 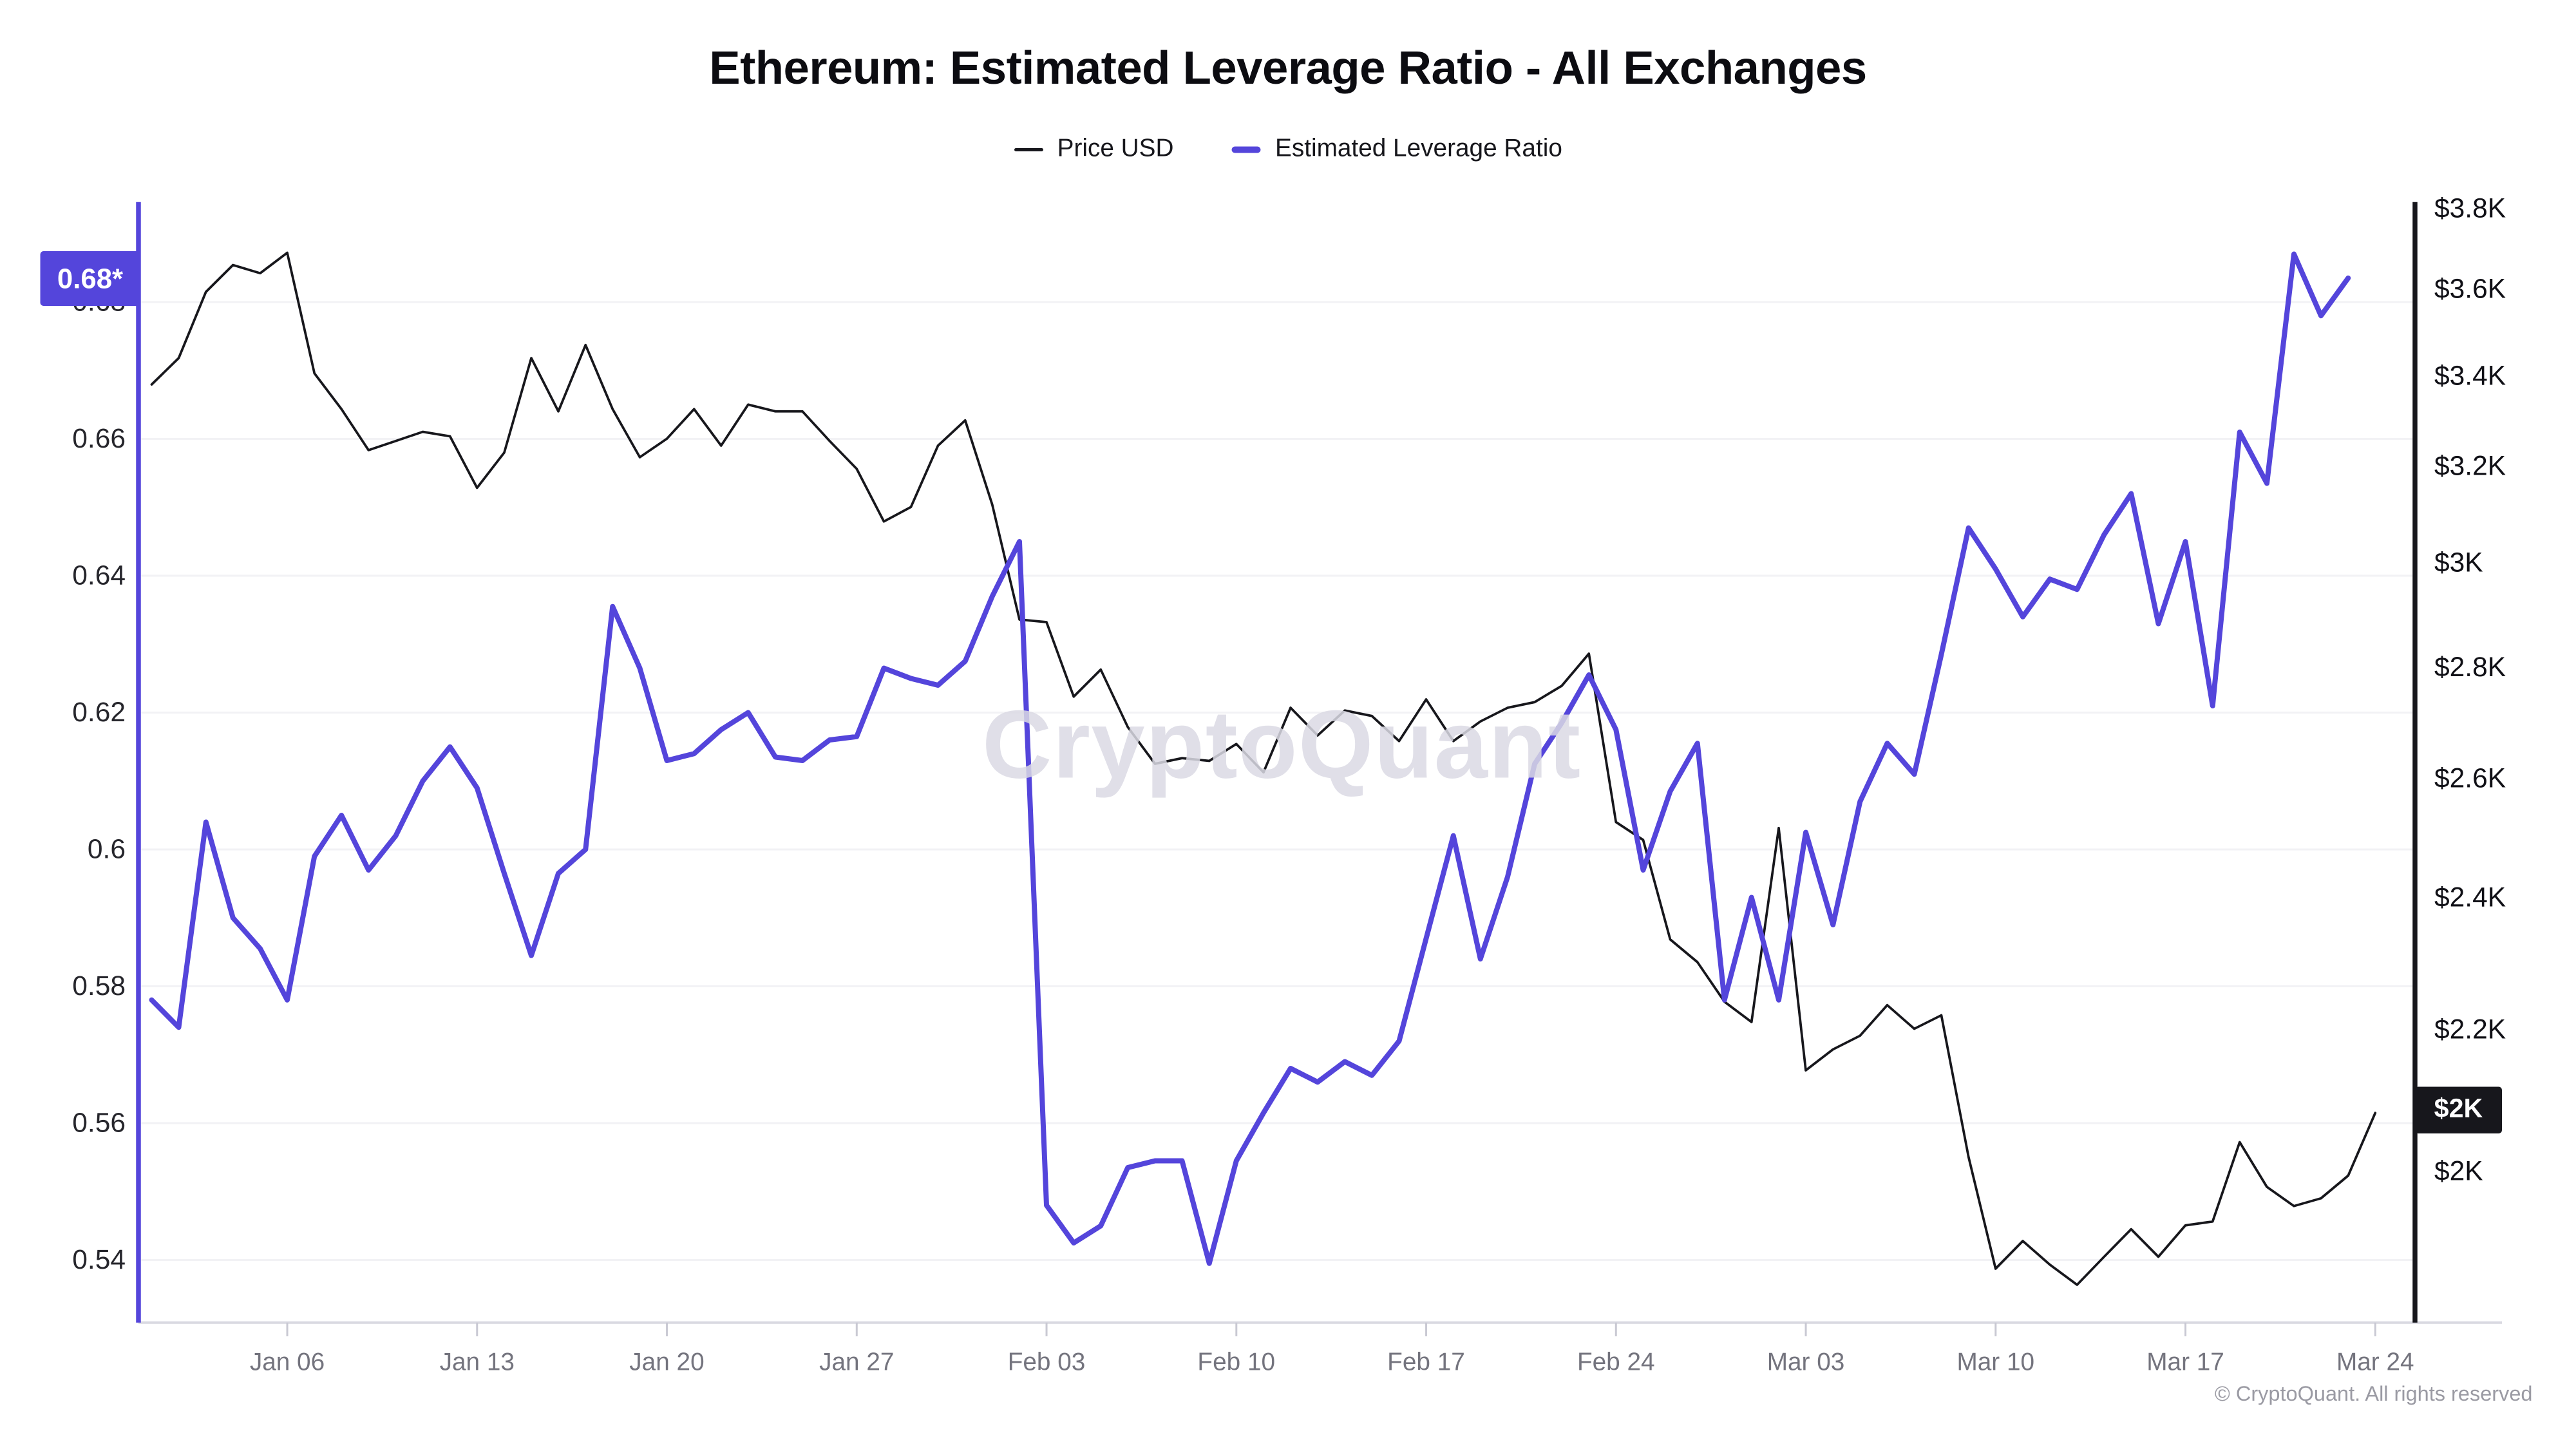 I want to click on x-axis-tick-label: Mar 03, so click(x=1805, y=1363).